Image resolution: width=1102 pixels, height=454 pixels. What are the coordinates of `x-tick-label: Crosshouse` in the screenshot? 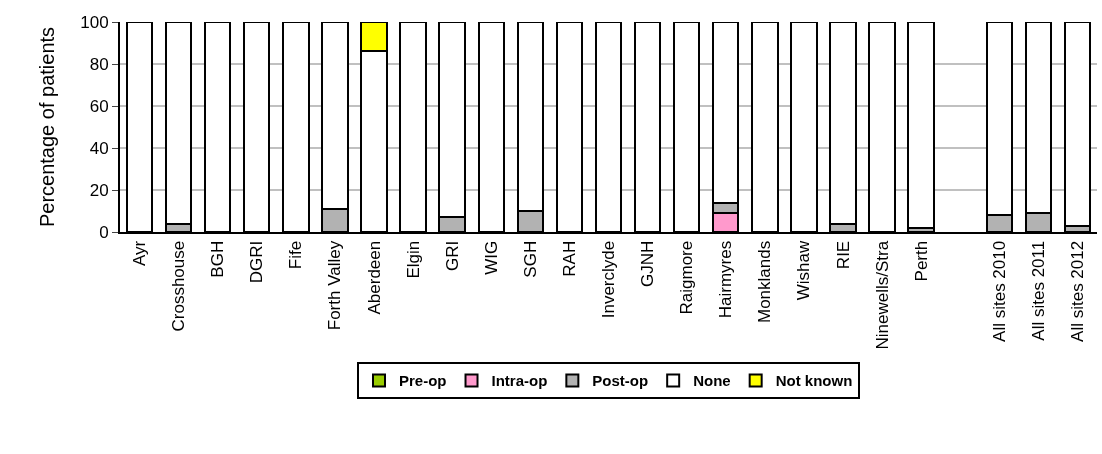 It's located at (179, 286).